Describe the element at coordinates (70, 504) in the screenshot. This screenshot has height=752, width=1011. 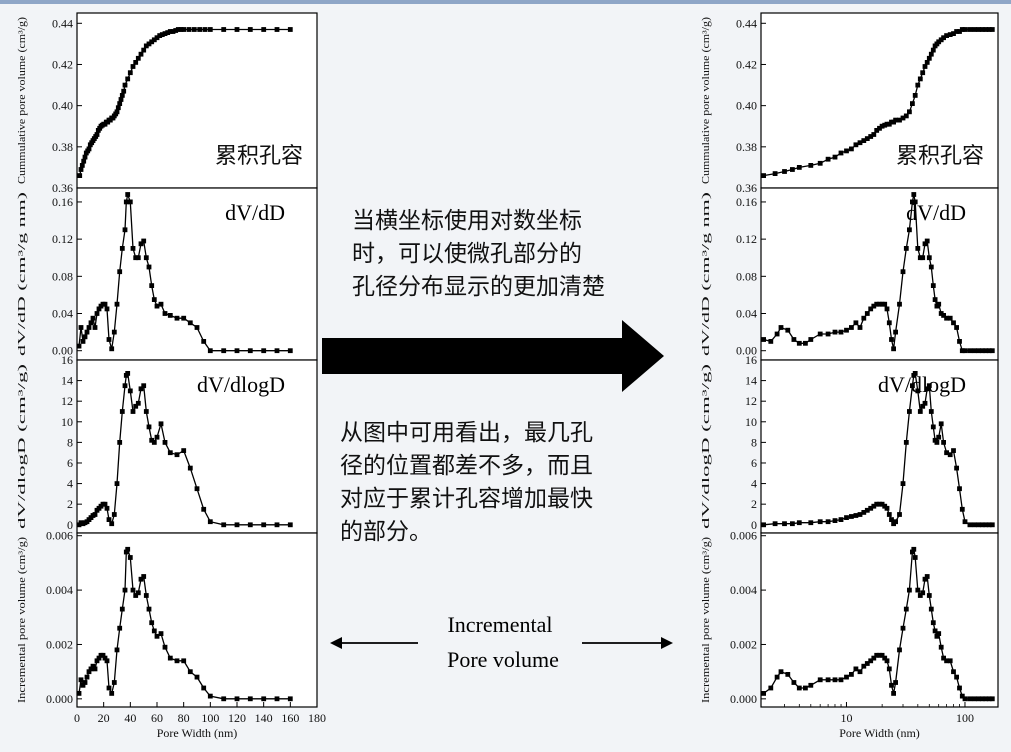
I see `y-tick-label: 2` at that location.